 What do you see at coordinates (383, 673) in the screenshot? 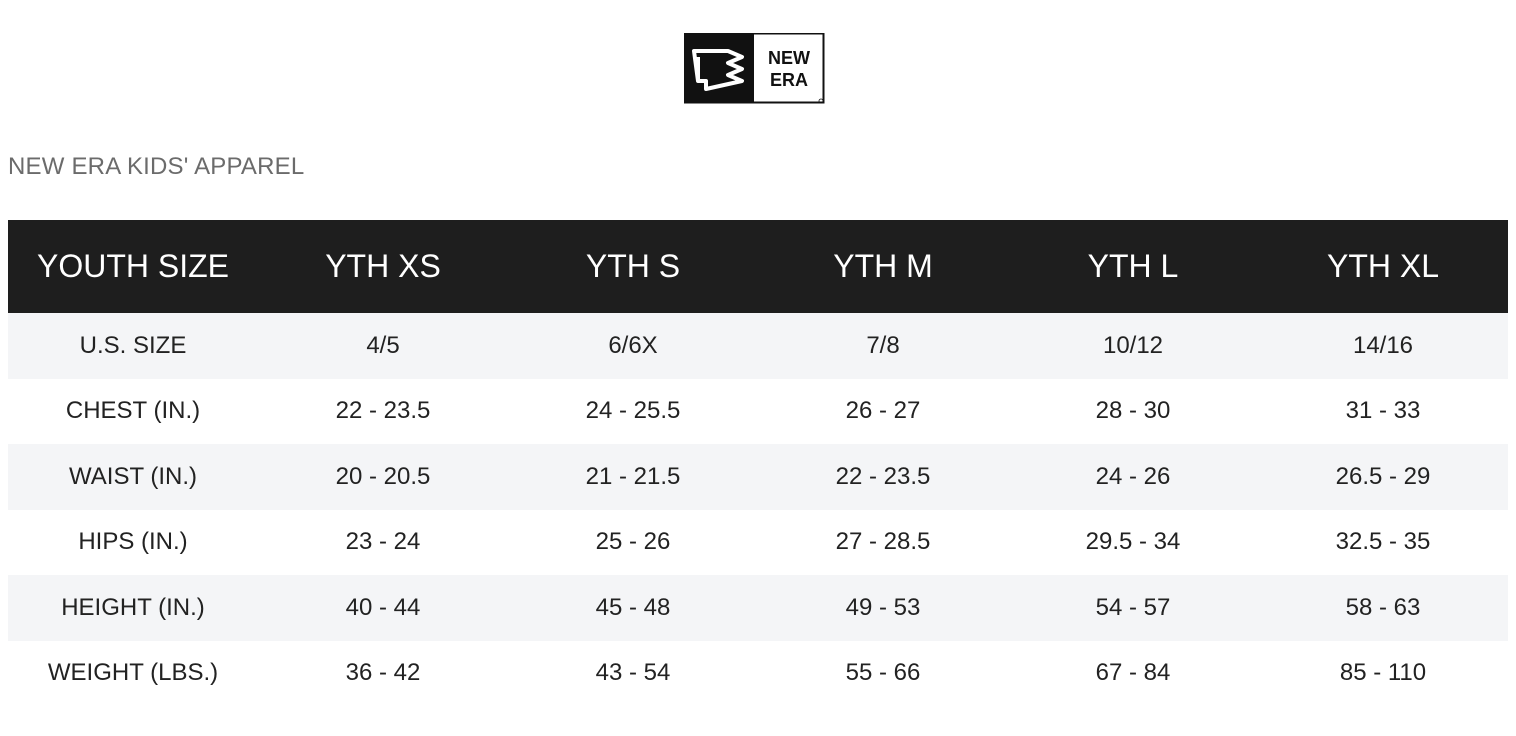
I see `table-cell: 36 - 42` at bounding box center [383, 673].